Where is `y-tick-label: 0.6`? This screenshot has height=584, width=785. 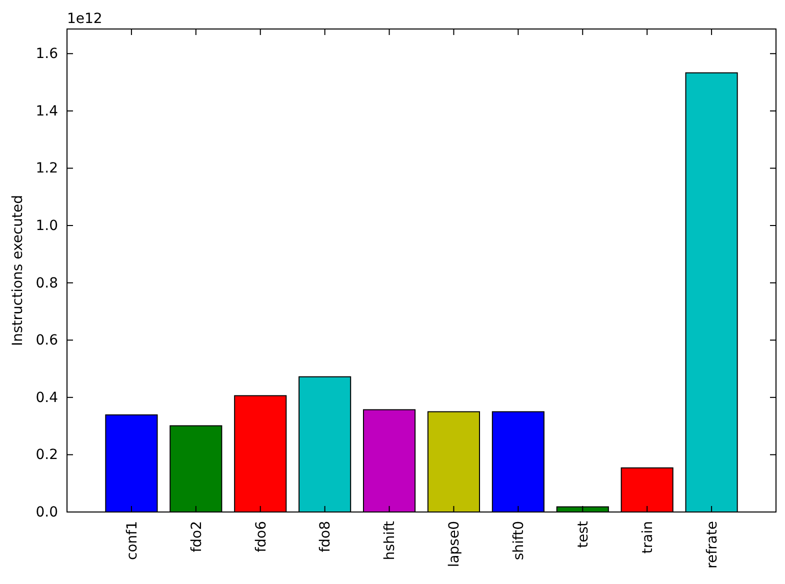 y-tick-label: 0.6 is located at coordinates (47, 340).